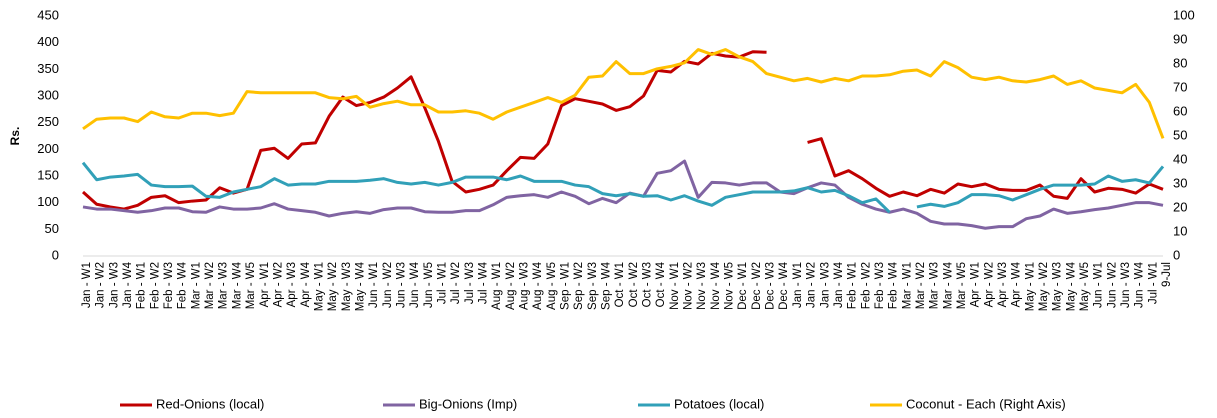  What do you see at coordinates (623, 187) in the screenshot?
I see `line-series` at bounding box center [623, 187].